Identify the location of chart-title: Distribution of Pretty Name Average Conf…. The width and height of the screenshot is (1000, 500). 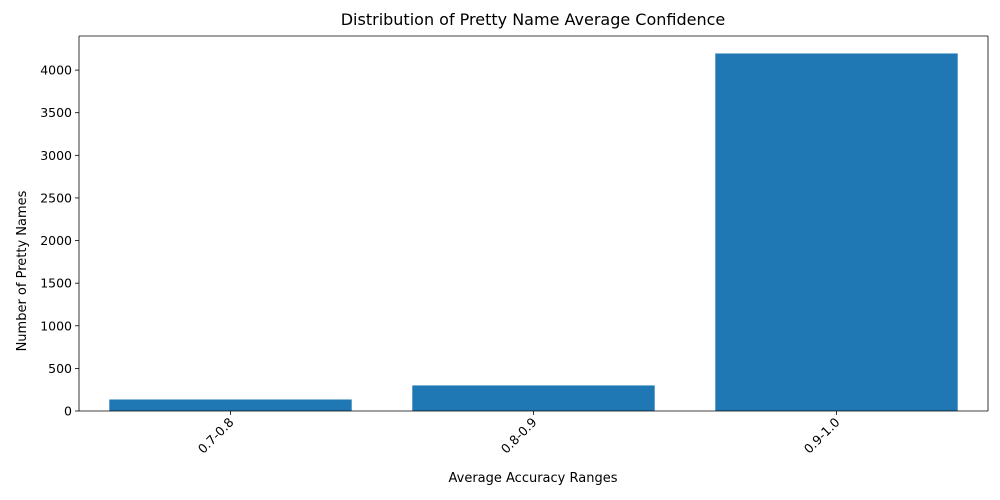
(533, 19).